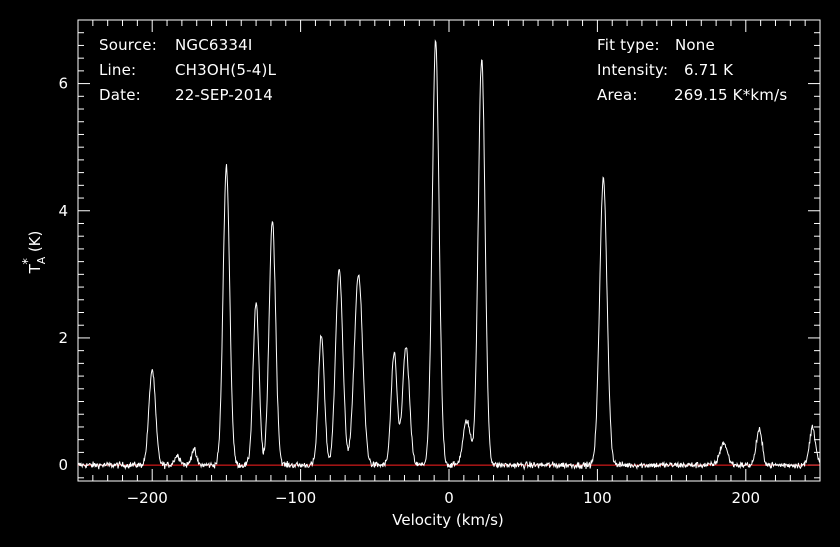 This screenshot has width=840, height=547. What do you see at coordinates (35, 268) in the screenshot?
I see `y-axis-label-main: T` at bounding box center [35, 268].